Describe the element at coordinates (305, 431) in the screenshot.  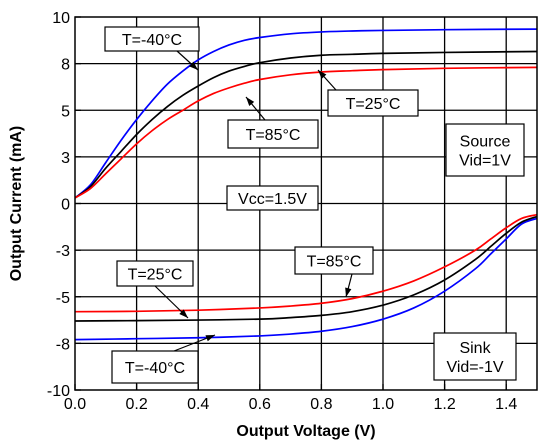
I see `x-axis-label: Output Voltage (V)` at that location.